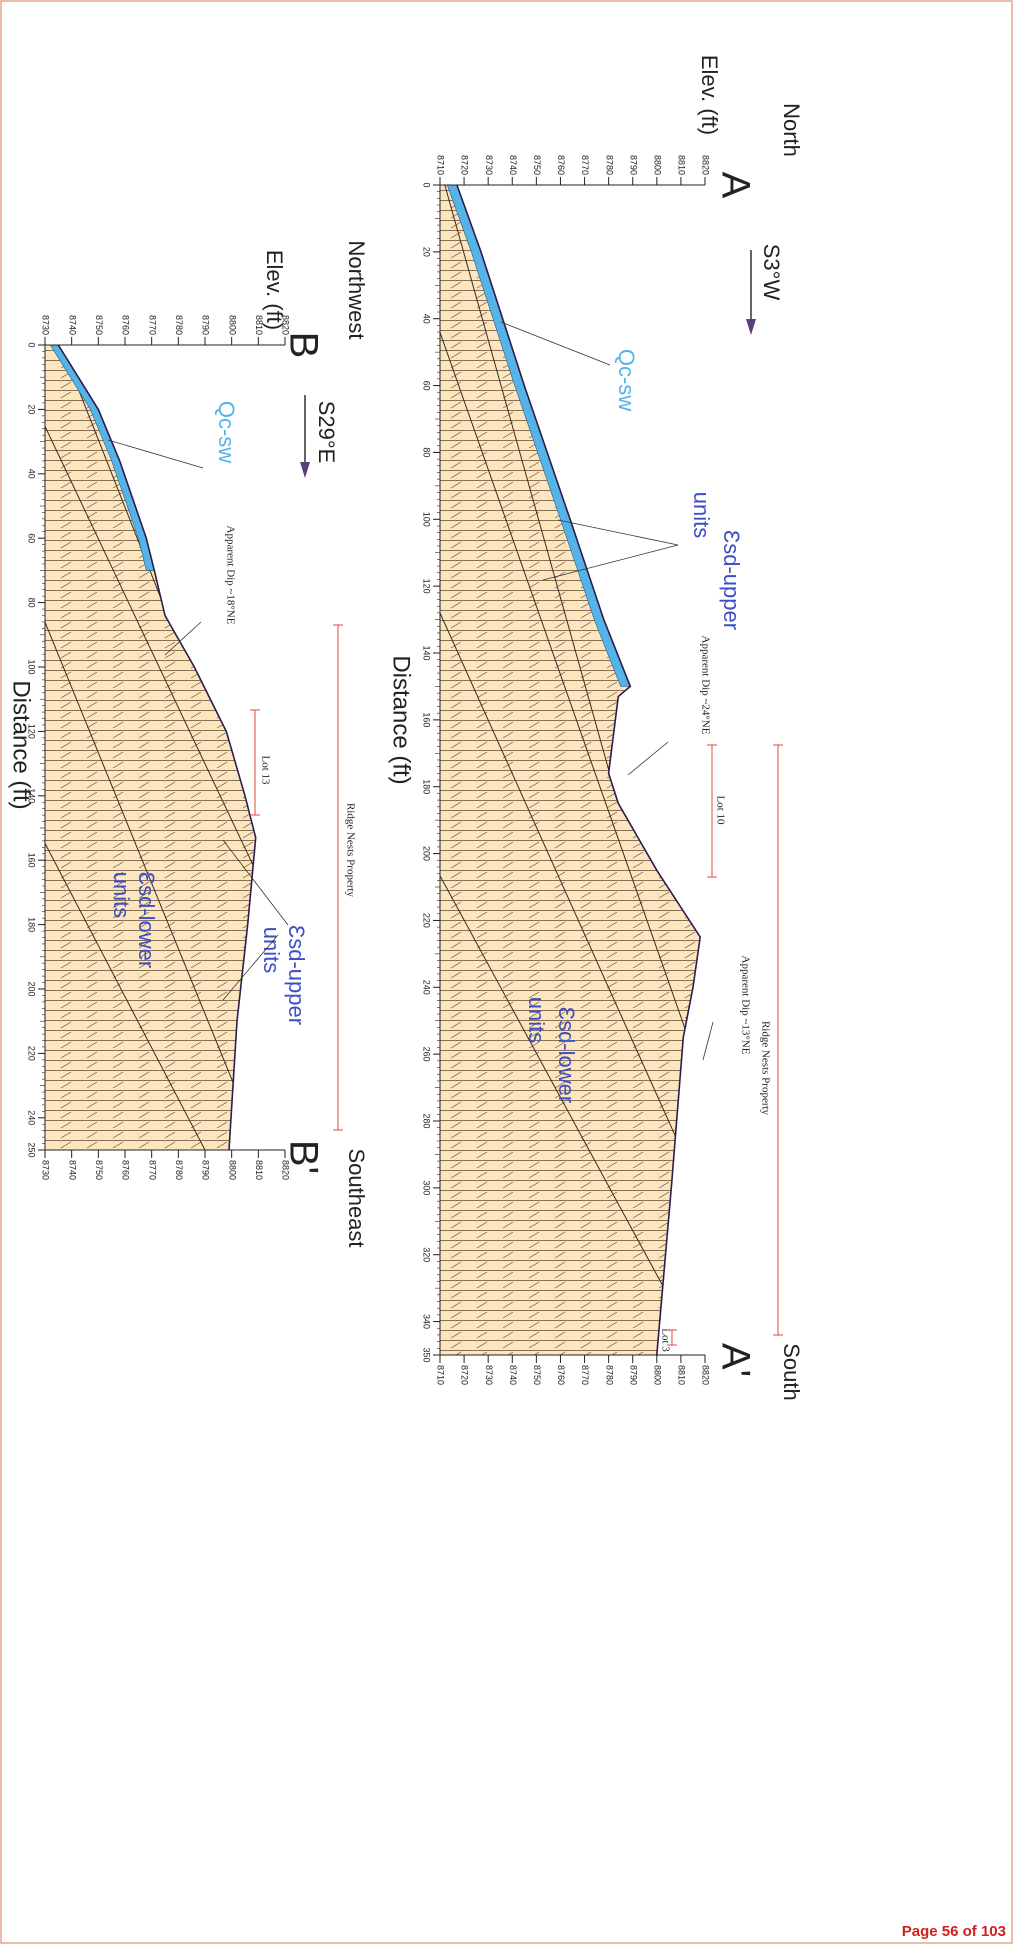 Image resolution: width=1013 pixels, height=1944 pixels. Describe the element at coordinates (427, 452) in the screenshot. I see `distance-tick-label: 80` at that location.